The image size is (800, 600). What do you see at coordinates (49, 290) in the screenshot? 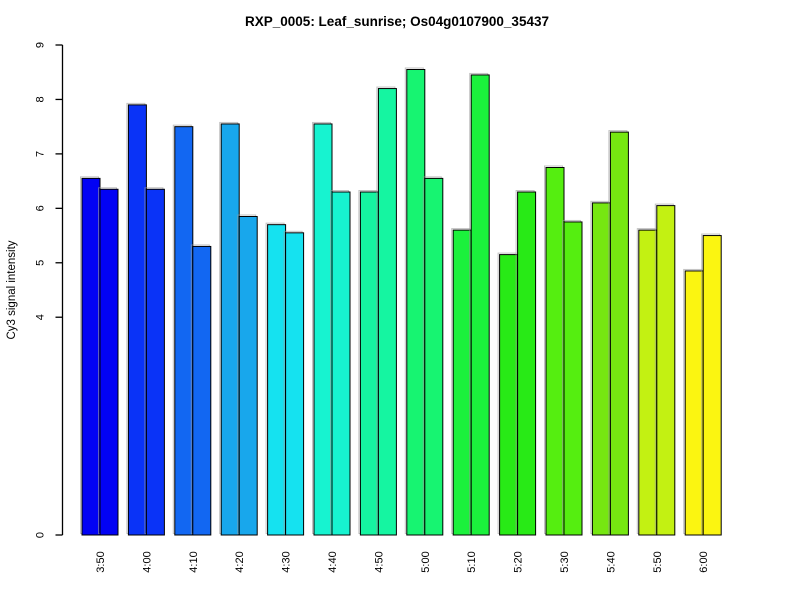
I see `y-axis: 0 4 5 6 7 8 9` at bounding box center [49, 290].